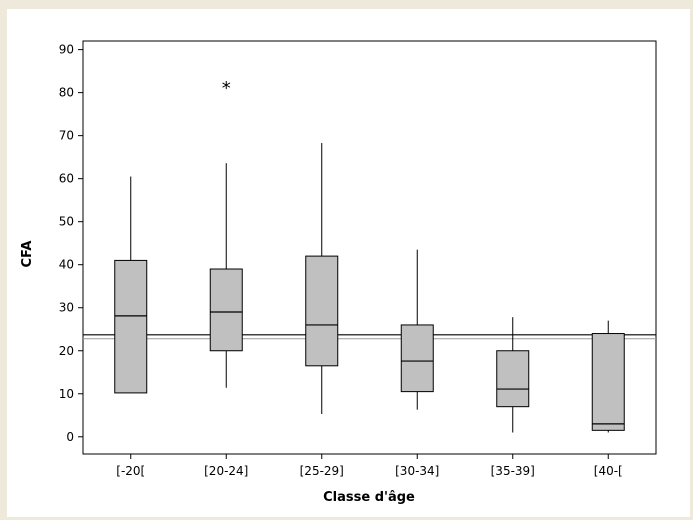  What do you see at coordinates (226, 233) in the screenshot?
I see `box-2: *` at bounding box center [226, 233].